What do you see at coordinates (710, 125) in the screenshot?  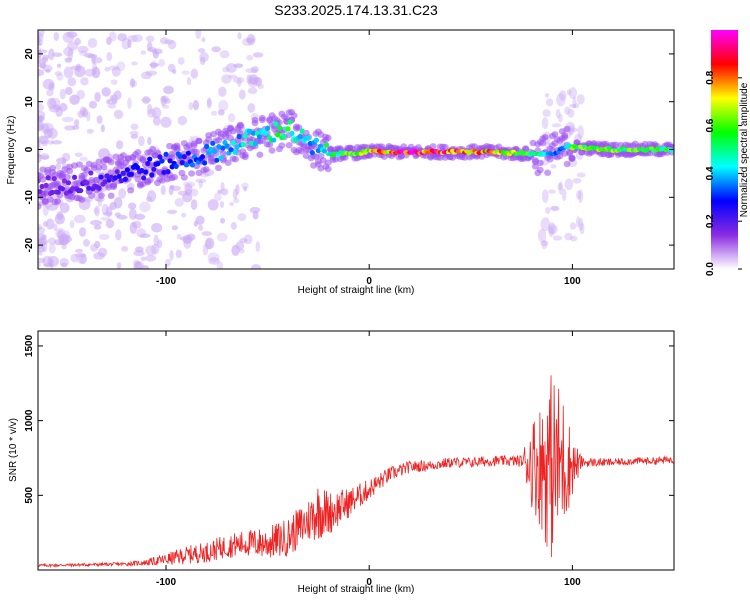 I see `colorbar-tick-label: 0.6` at bounding box center [710, 125].